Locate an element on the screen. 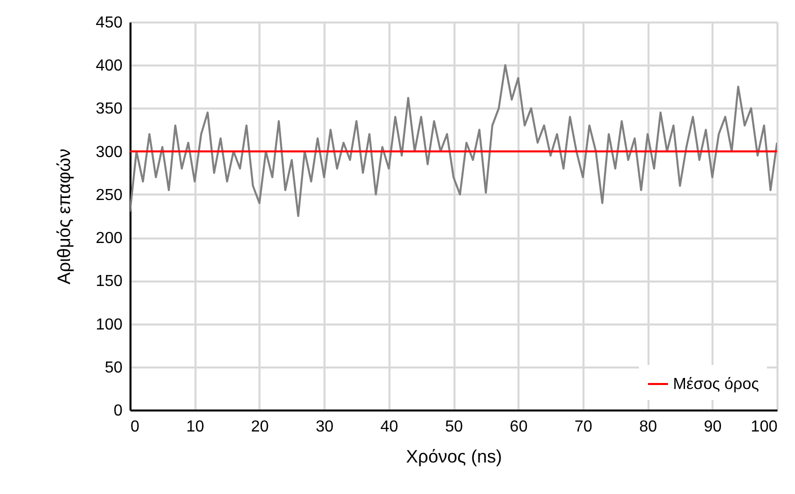 Image resolution: width=795 pixels, height=494 pixels. x-tick-label: 0 is located at coordinates (135, 427).